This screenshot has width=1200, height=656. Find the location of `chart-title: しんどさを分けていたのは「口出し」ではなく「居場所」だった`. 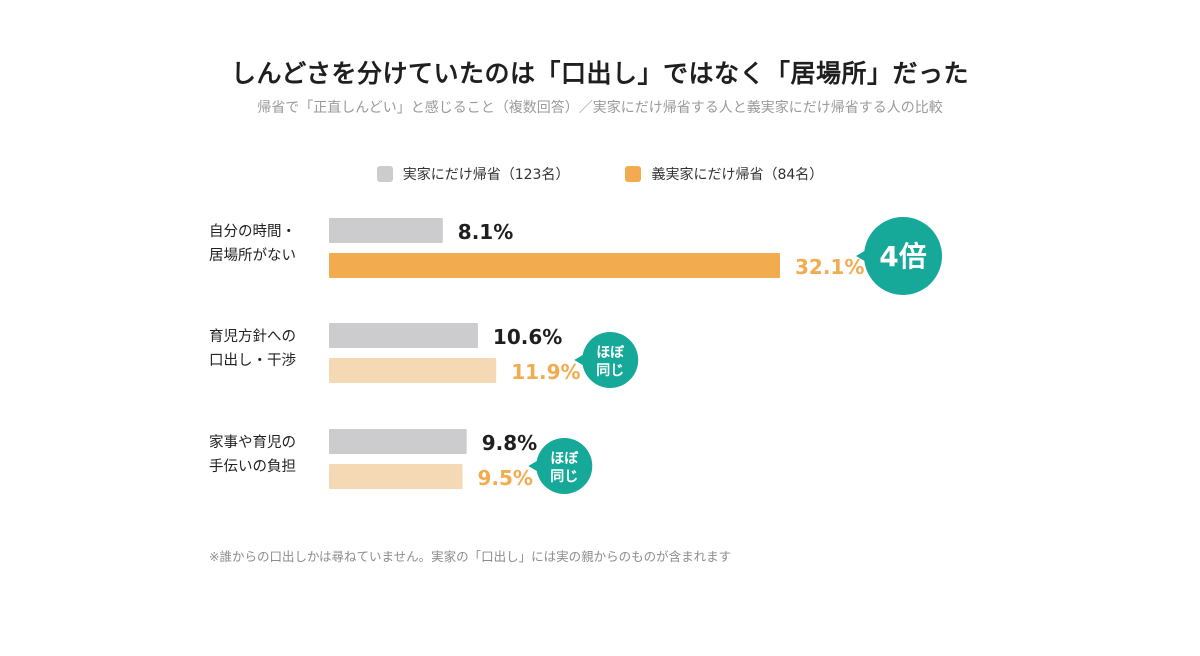

chart-title: しんどさを分けていたのは「口出し」ではなく「居場所」だった is located at coordinates (599, 73).